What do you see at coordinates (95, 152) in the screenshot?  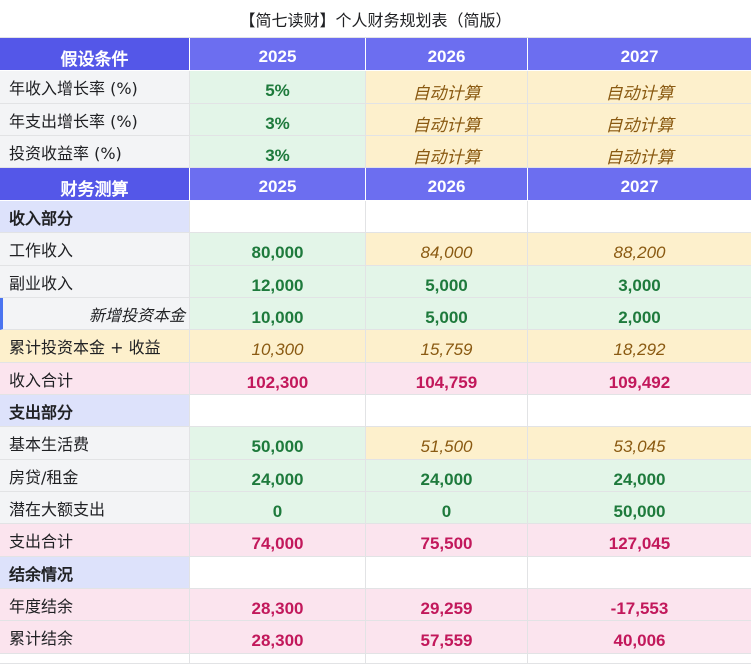 I see `row-label: 投资收益率 (%)` at bounding box center [95, 152].